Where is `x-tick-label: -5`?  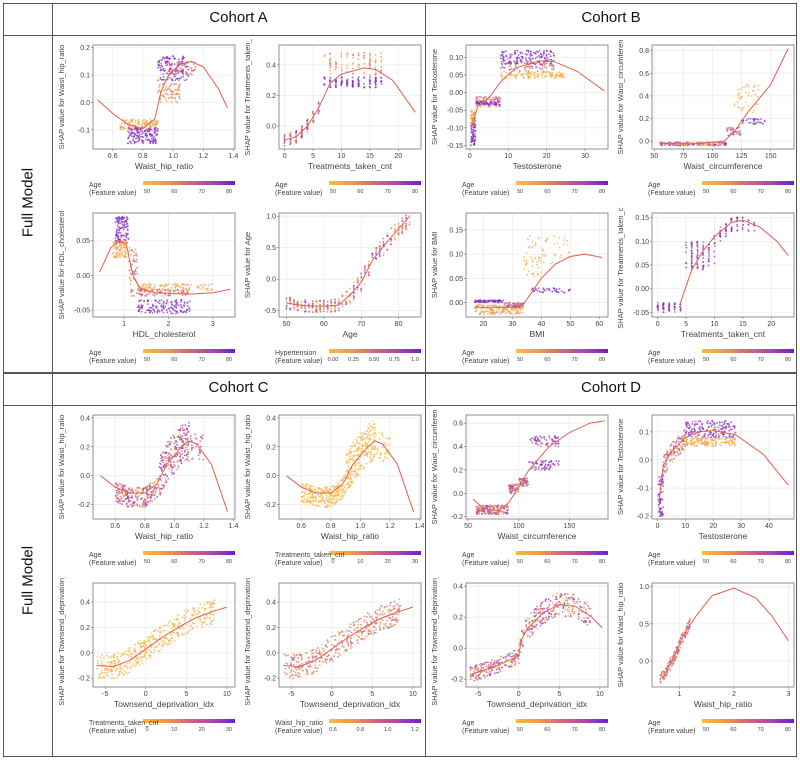 x-tick-label: -5 is located at coordinates (105, 694).